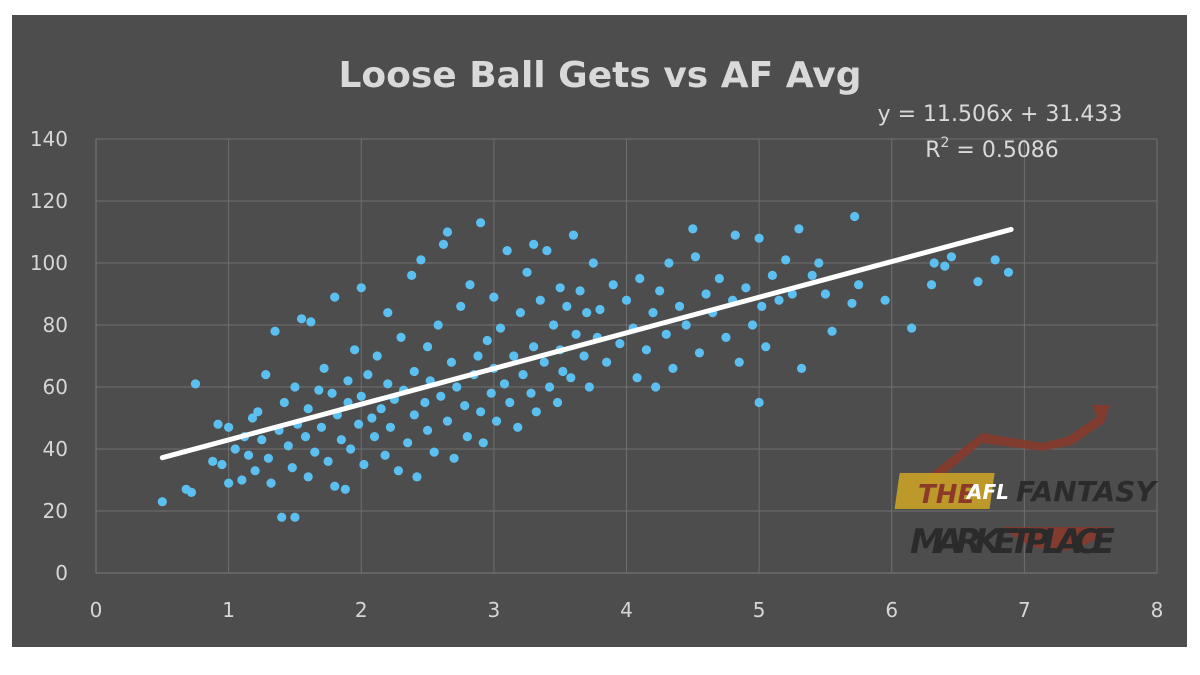 This screenshot has height=675, width=1200. What do you see at coordinates (49, 263) in the screenshot?
I see `y-tick-label: 100` at bounding box center [49, 263].